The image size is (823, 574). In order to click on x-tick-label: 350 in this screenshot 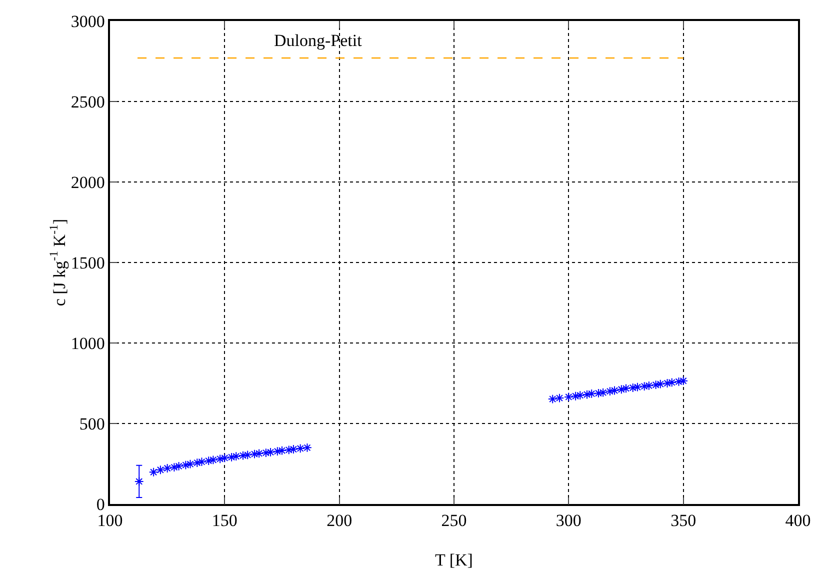, I will do `click(683, 520)`.